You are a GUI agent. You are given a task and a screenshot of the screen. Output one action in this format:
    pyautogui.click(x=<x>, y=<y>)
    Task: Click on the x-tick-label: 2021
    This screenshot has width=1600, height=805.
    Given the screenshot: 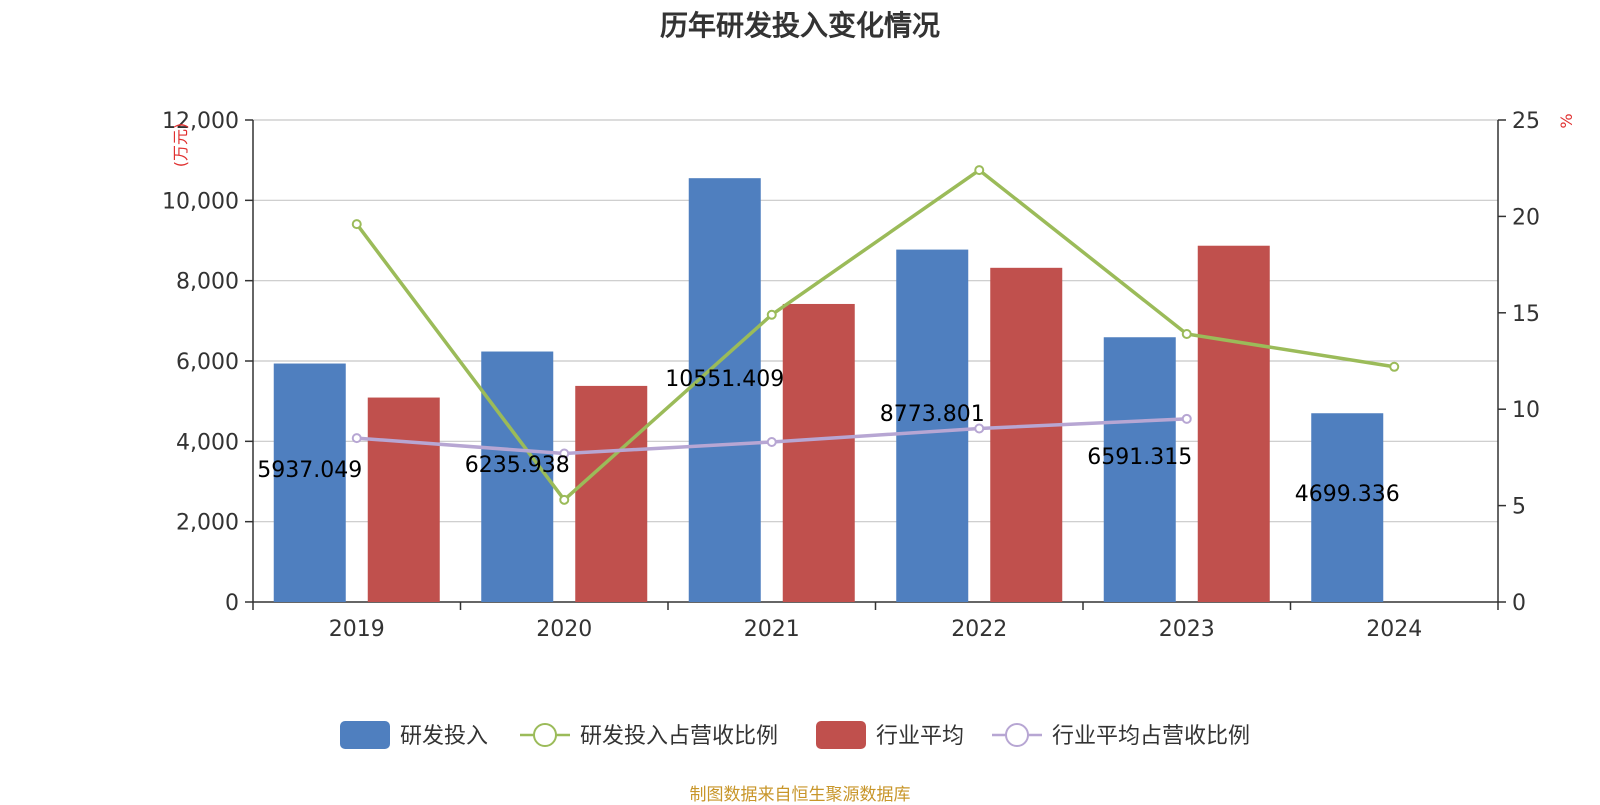 What is the action you would take?
    pyautogui.click(x=772, y=629)
    